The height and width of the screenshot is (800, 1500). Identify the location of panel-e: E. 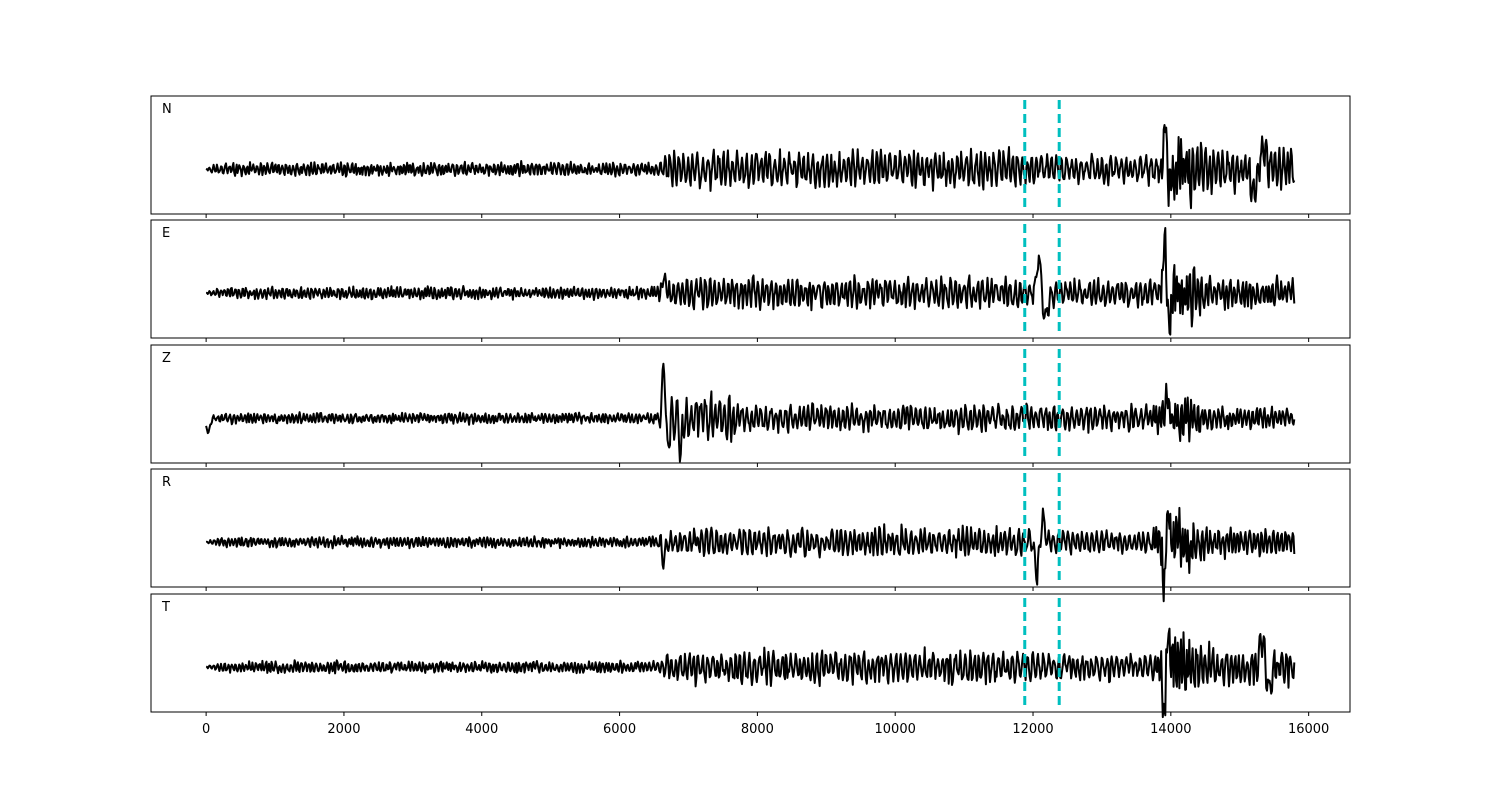
(750, 280).